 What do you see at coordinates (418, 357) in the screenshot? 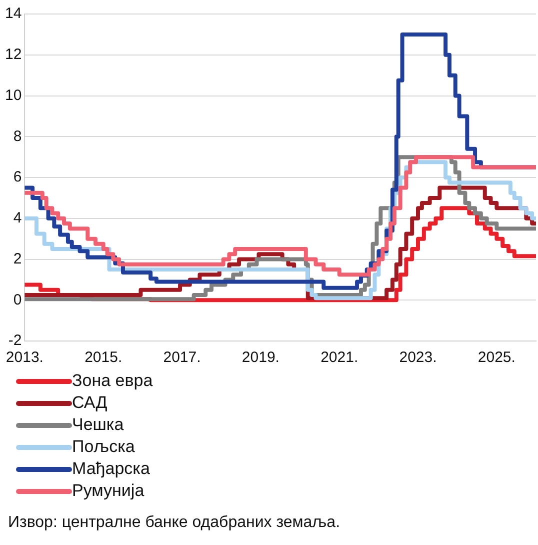
I see `x-tick-label: 2023.` at bounding box center [418, 357].